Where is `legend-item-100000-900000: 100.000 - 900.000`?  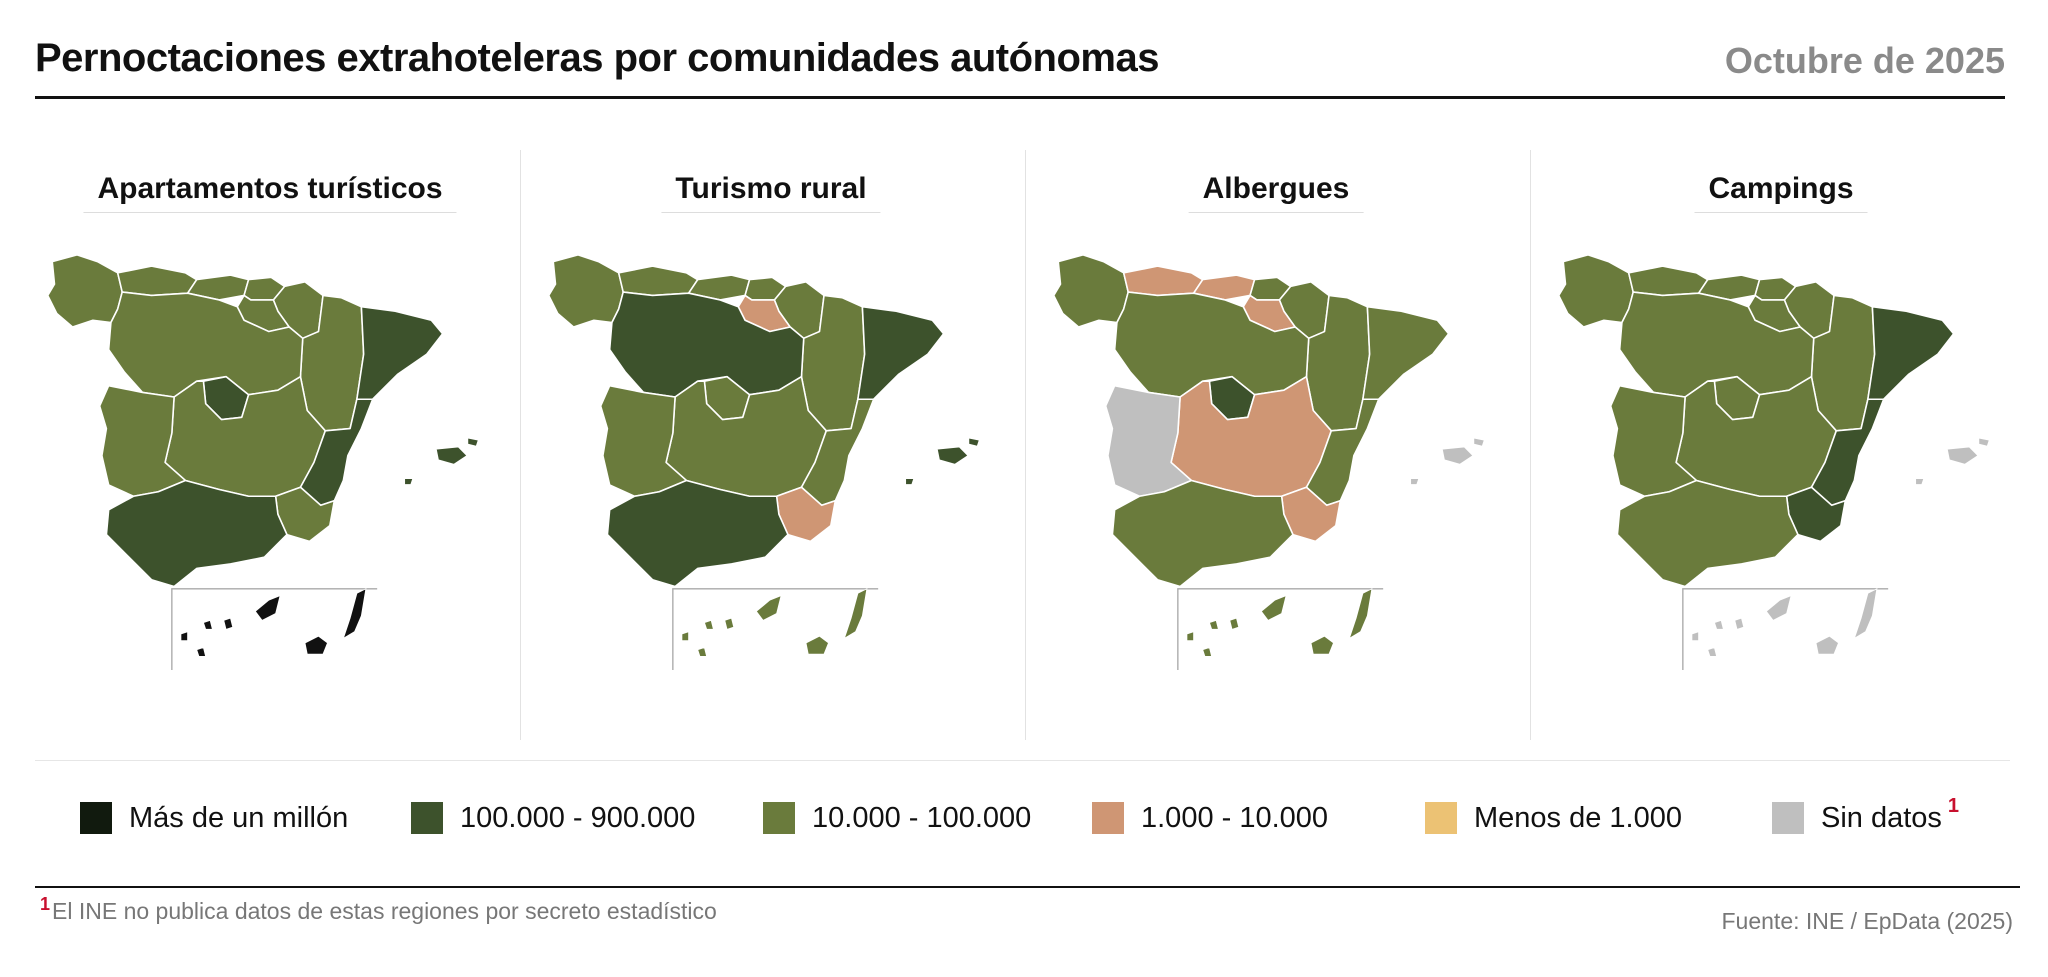 legend-item-100000-900000: 100.000 - 900.000 is located at coordinates (553, 818).